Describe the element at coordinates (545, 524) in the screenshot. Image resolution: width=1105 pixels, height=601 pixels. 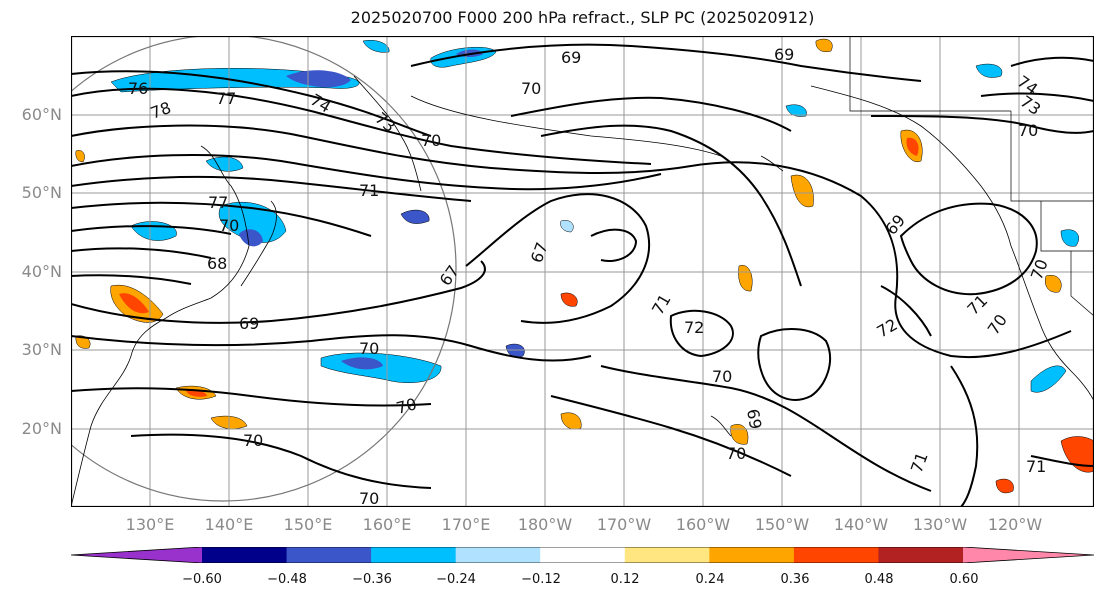
I see `lon-label: 180°W` at that location.